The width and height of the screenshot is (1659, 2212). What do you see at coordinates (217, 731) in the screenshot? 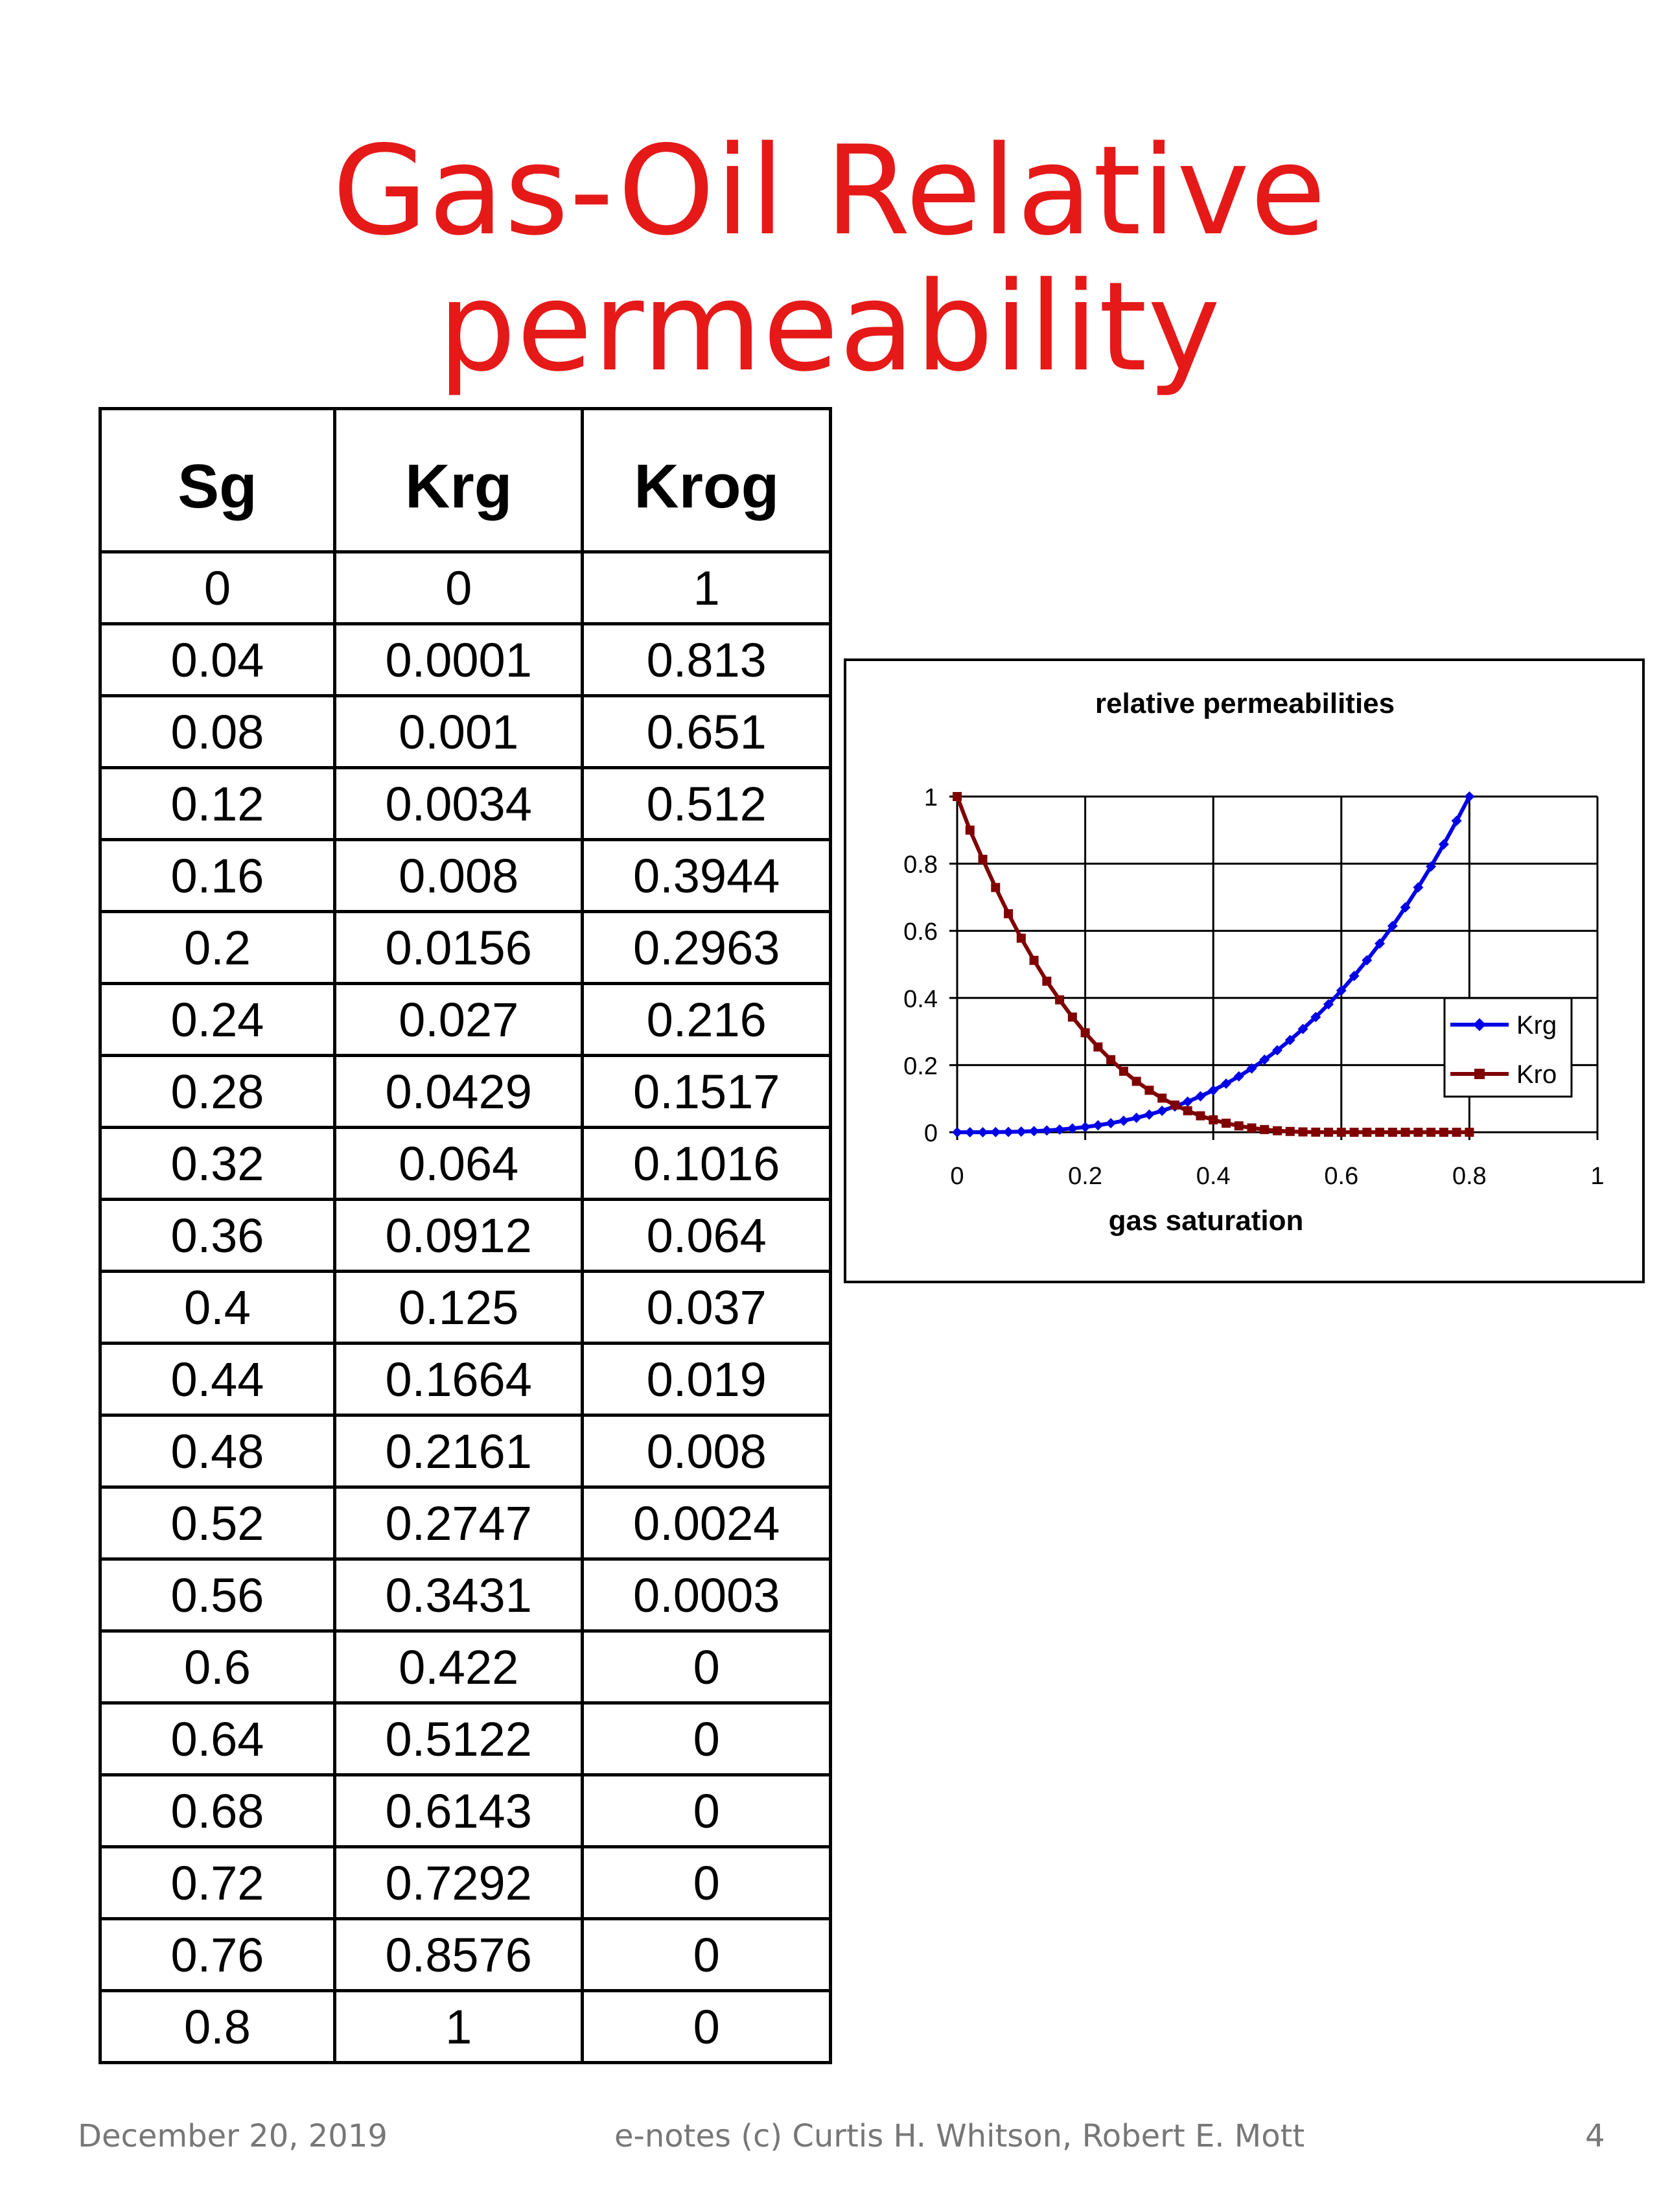
I see `table-cell-sg: 0.08` at bounding box center [217, 731].